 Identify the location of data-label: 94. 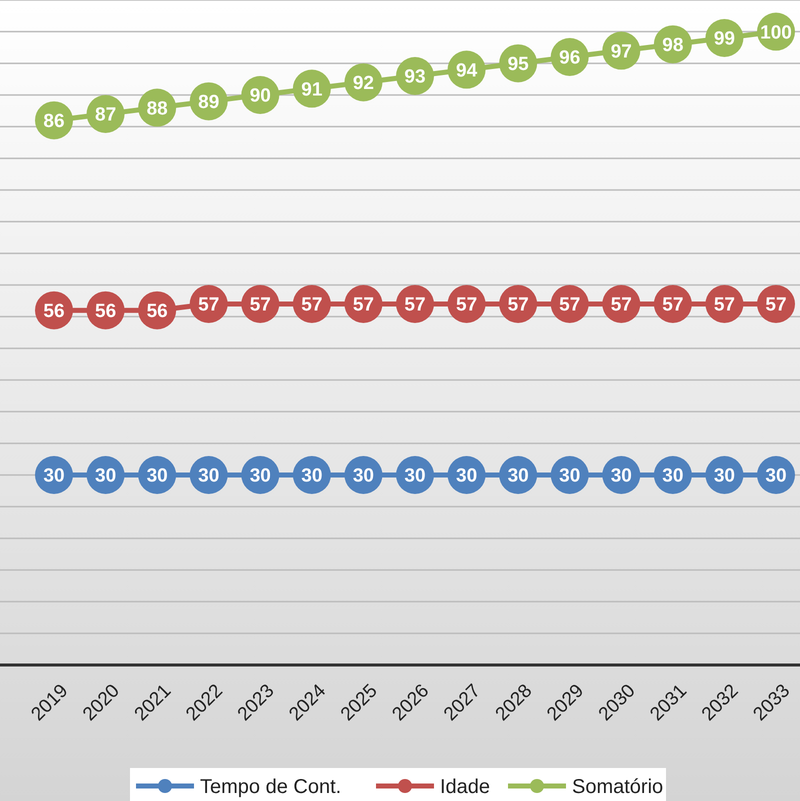
(467, 71).